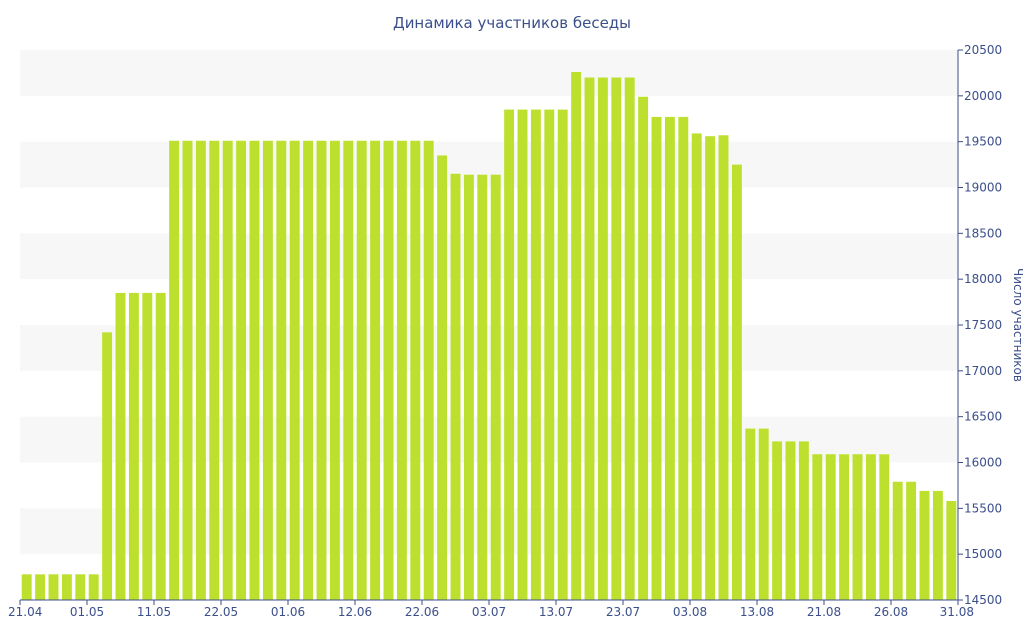  Describe the element at coordinates (983, 279) in the screenshot. I see `y-tick-label: 18000` at that location.